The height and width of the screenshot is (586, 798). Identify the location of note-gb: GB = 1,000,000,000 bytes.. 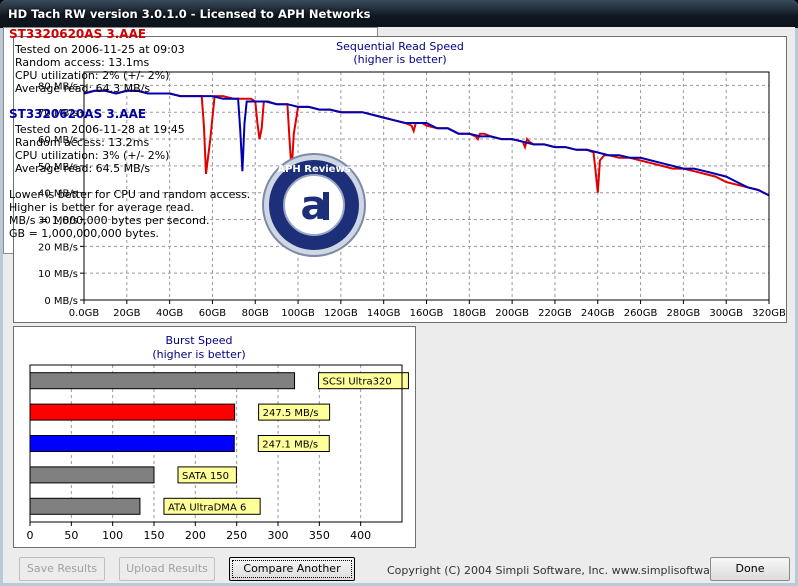
(84, 233).